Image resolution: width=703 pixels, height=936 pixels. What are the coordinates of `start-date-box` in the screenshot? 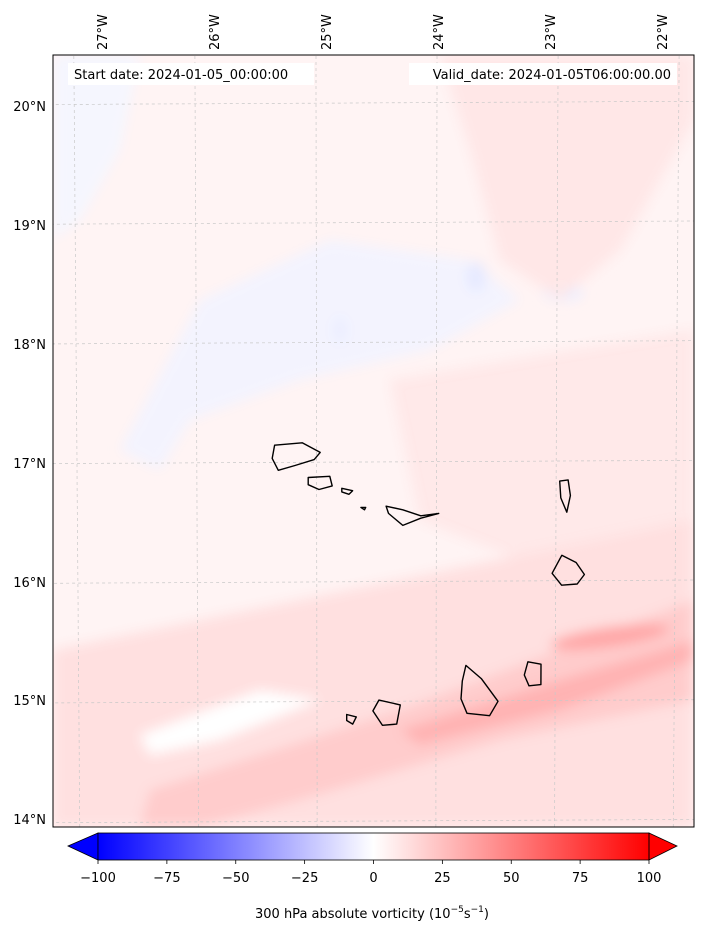 It's located at (191, 74).